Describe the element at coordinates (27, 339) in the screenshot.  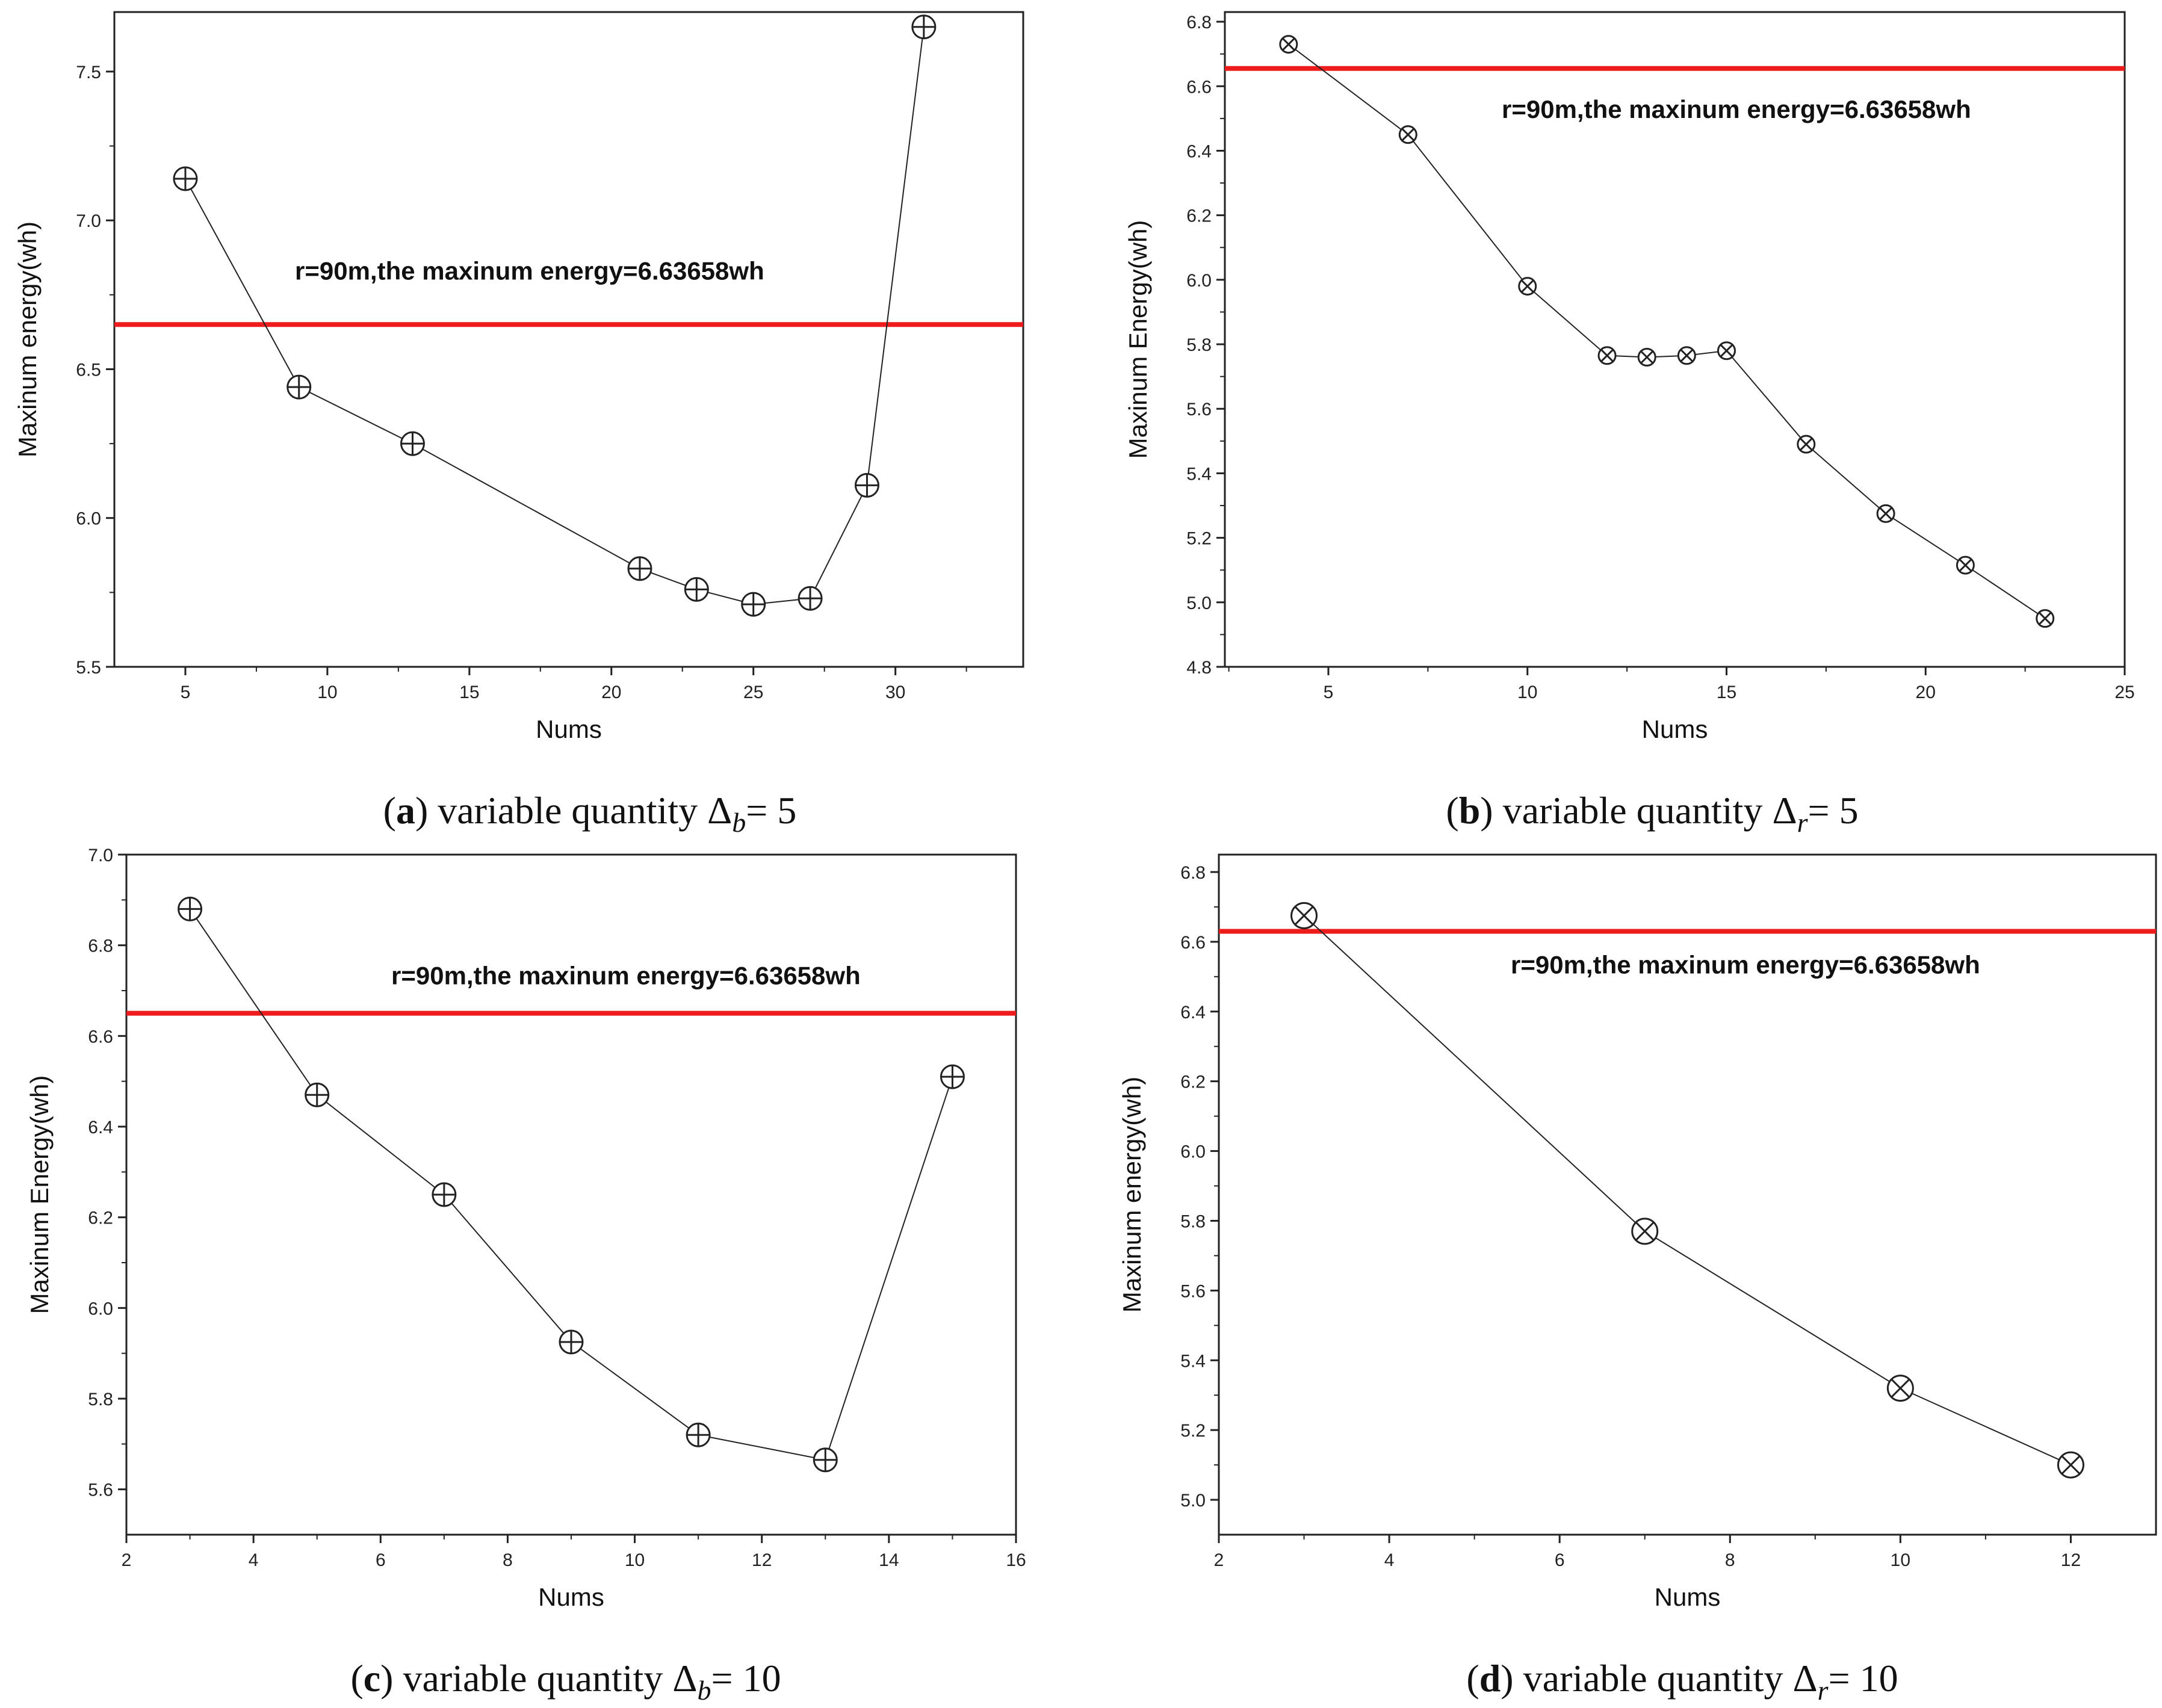
I see `y-axis-label: Maxinum energy(wh)` at that location.